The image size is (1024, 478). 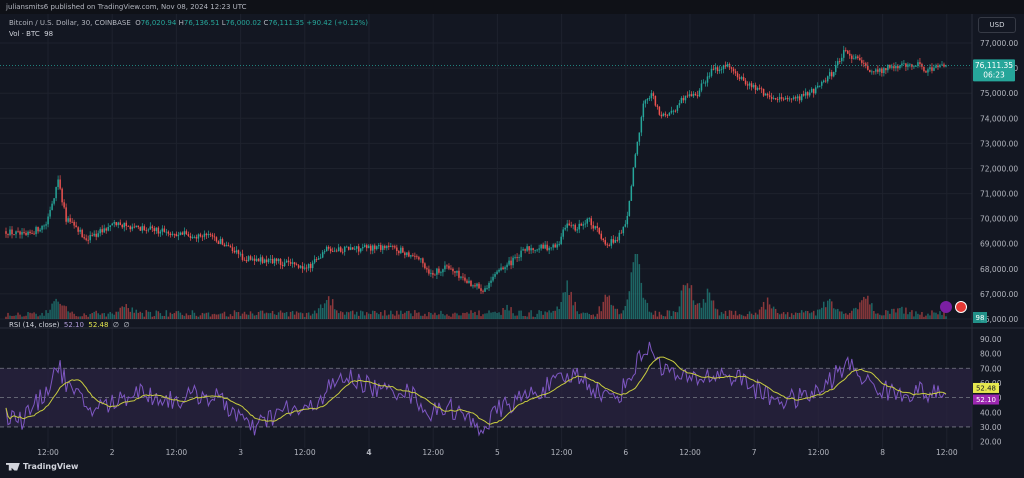 What do you see at coordinates (51, 466) in the screenshot?
I see `brand-name: TradingView` at bounding box center [51, 466].